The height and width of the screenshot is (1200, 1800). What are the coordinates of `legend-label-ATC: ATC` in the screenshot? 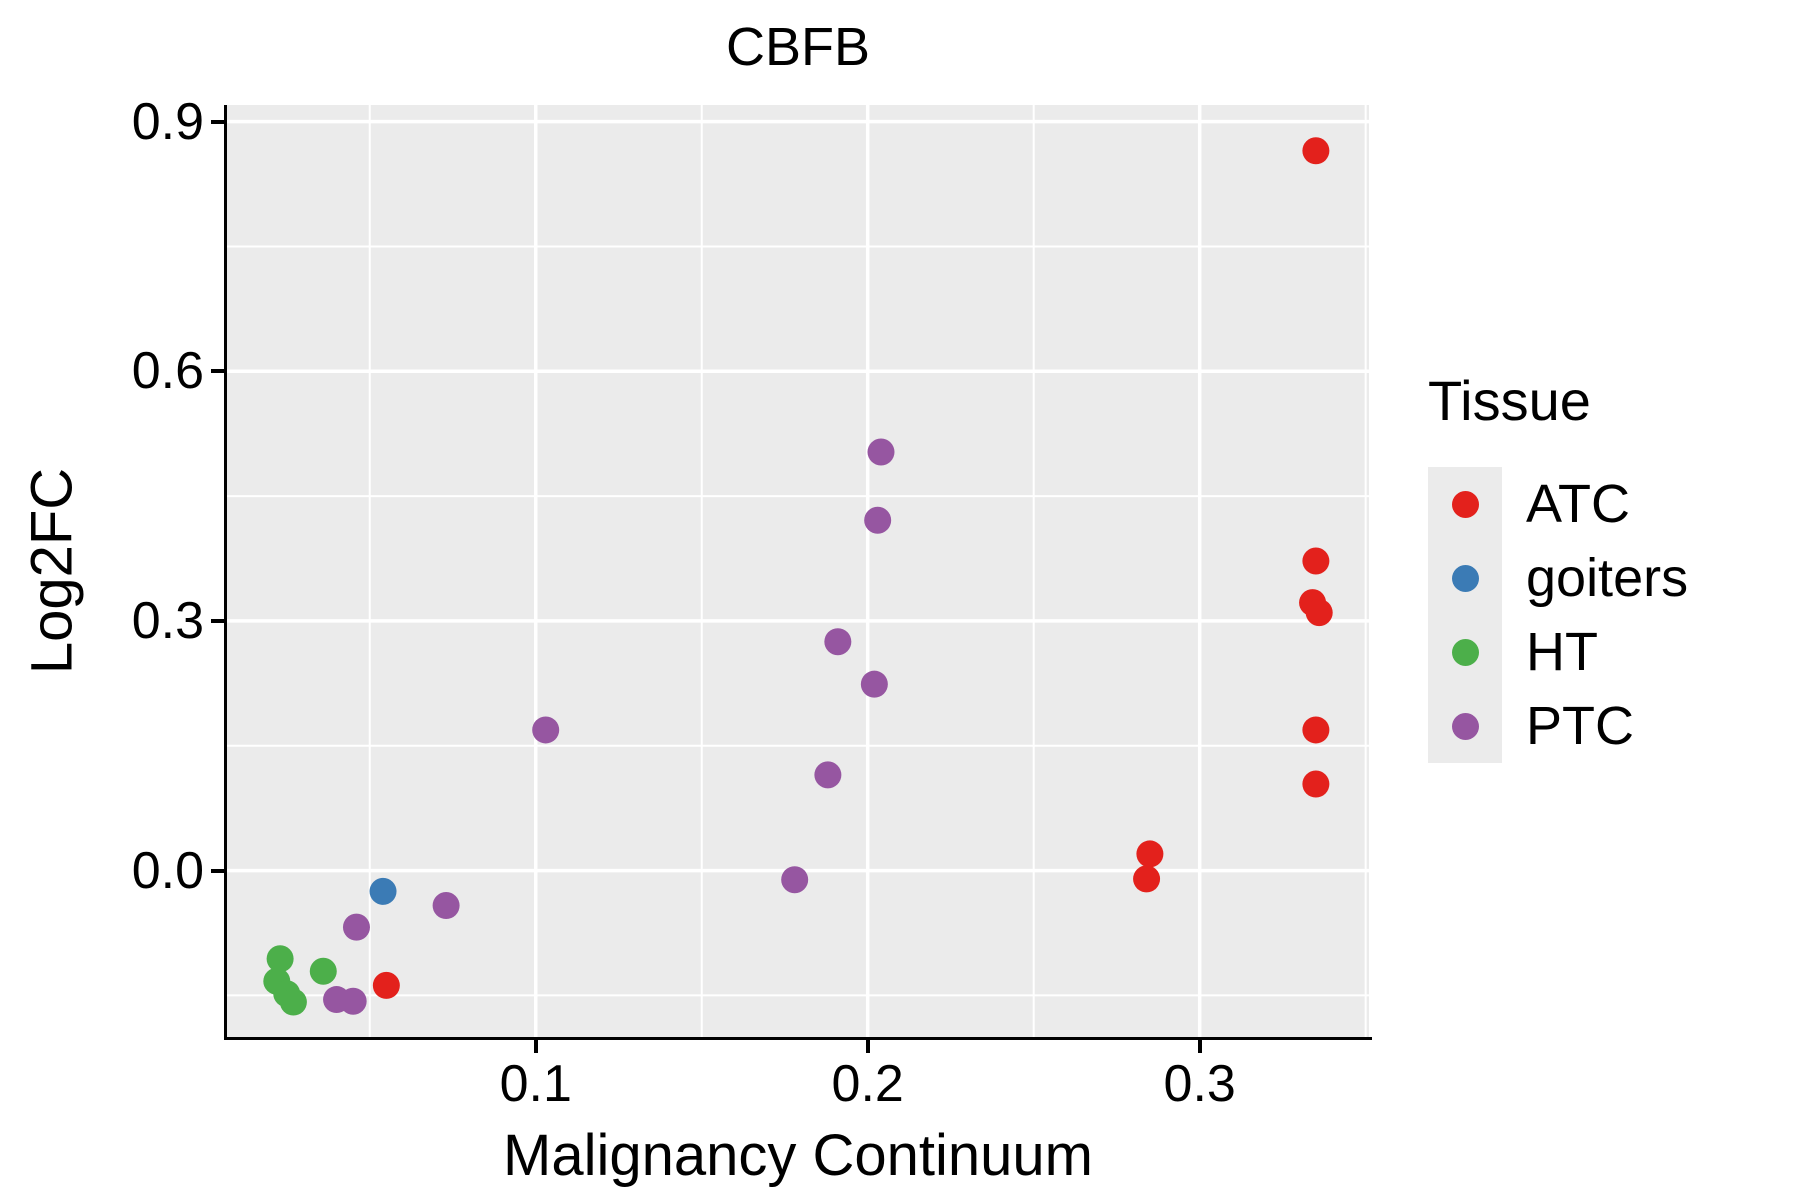 It's located at (1578, 504).